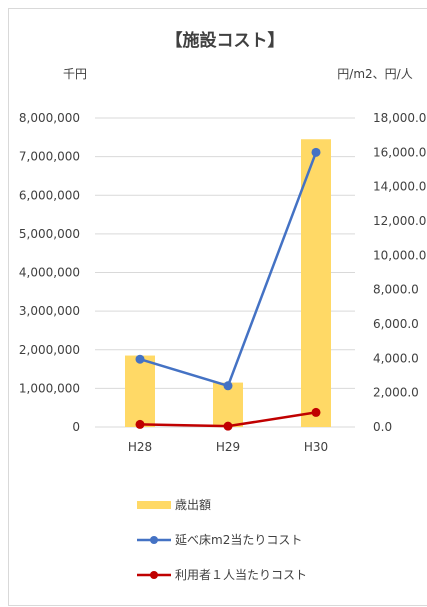 The width and height of the screenshot is (427, 607). I want to click on left-tick-label: 2,000,000, so click(49, 350).